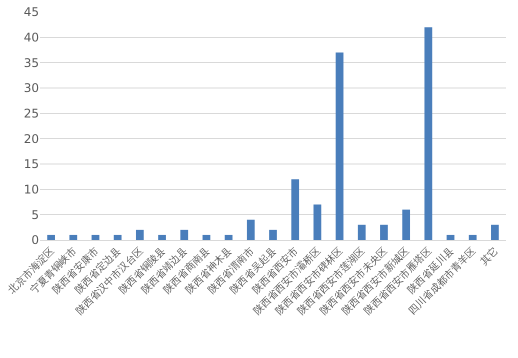  Describe the element at coordinates (31, 12) in the screenshot. I see `y-tick-label: 45` at that location.